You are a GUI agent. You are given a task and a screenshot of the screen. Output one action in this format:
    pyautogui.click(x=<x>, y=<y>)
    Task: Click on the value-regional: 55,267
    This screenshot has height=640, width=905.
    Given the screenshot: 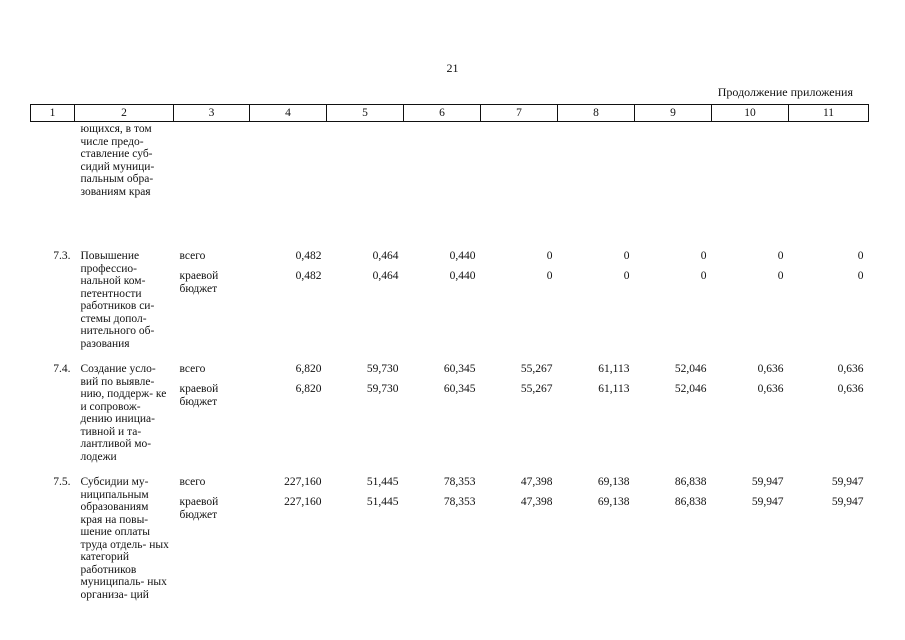 What is the action you would take?
    pyautogui.click(x=536, y=389)
    